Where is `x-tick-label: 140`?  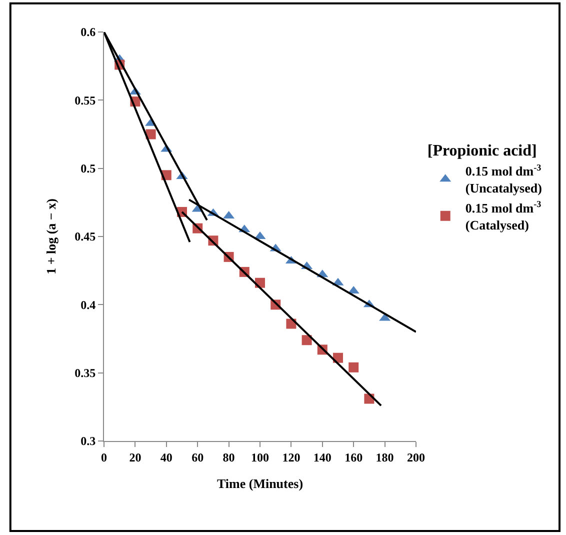 x-tick-label: 140 is located at coordinates (322, 457).